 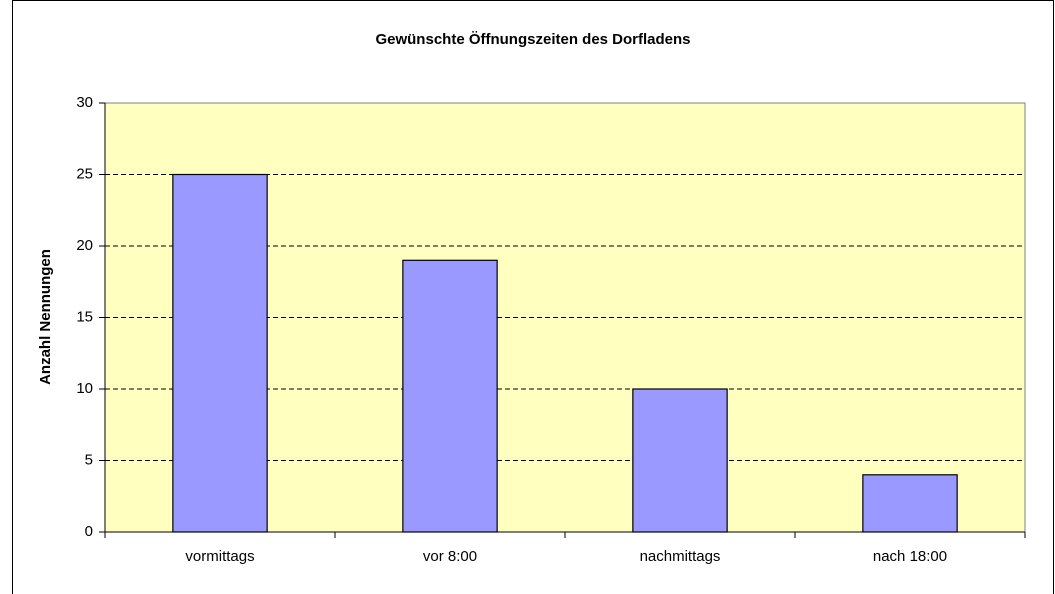 What do you see at coordinates (219, 556) in the screenshot?
I see `x-tick-label: vormittags` at bounding box center [219, 556].